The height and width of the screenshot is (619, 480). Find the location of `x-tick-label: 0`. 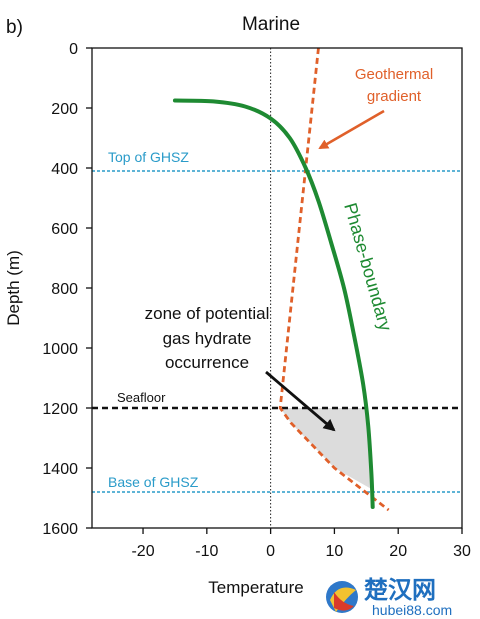

x-tick-label: 0 is located at coordinates (270, 551).